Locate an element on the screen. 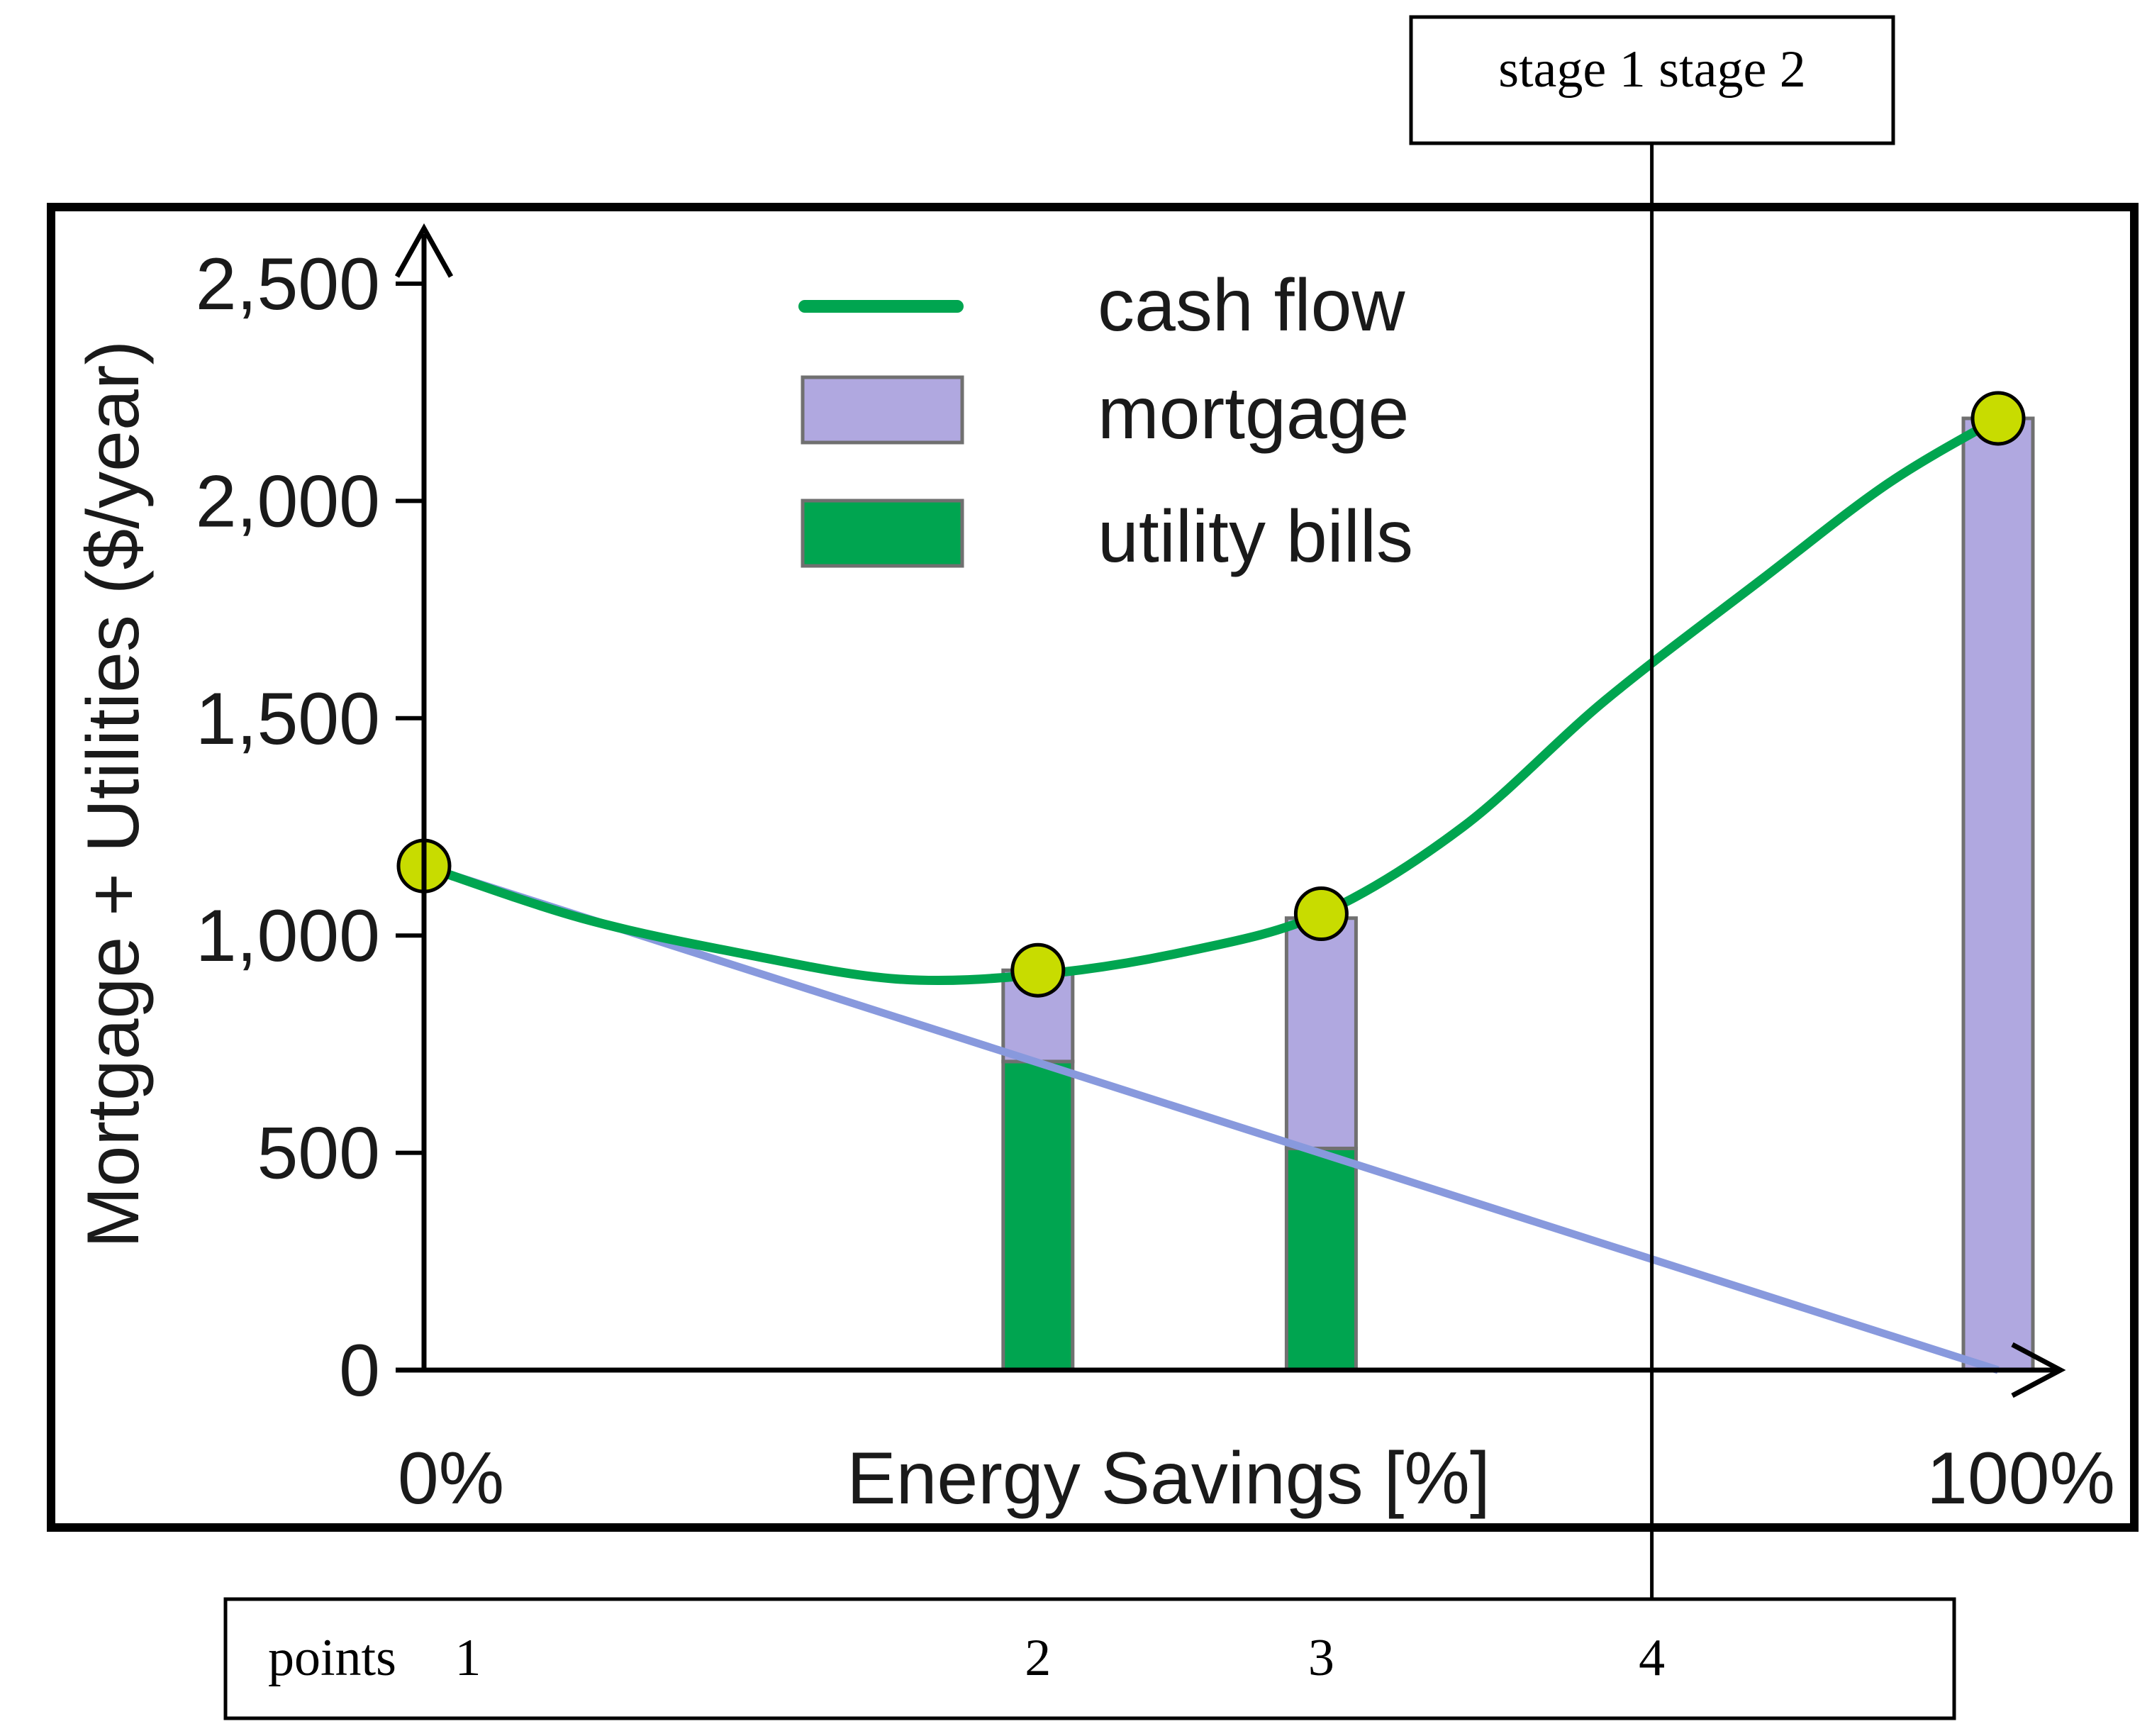 Image resolution: width=2152 pixels, height=1736 pixels. x-end-label: 100% is located at coordinates (2021, 1478).